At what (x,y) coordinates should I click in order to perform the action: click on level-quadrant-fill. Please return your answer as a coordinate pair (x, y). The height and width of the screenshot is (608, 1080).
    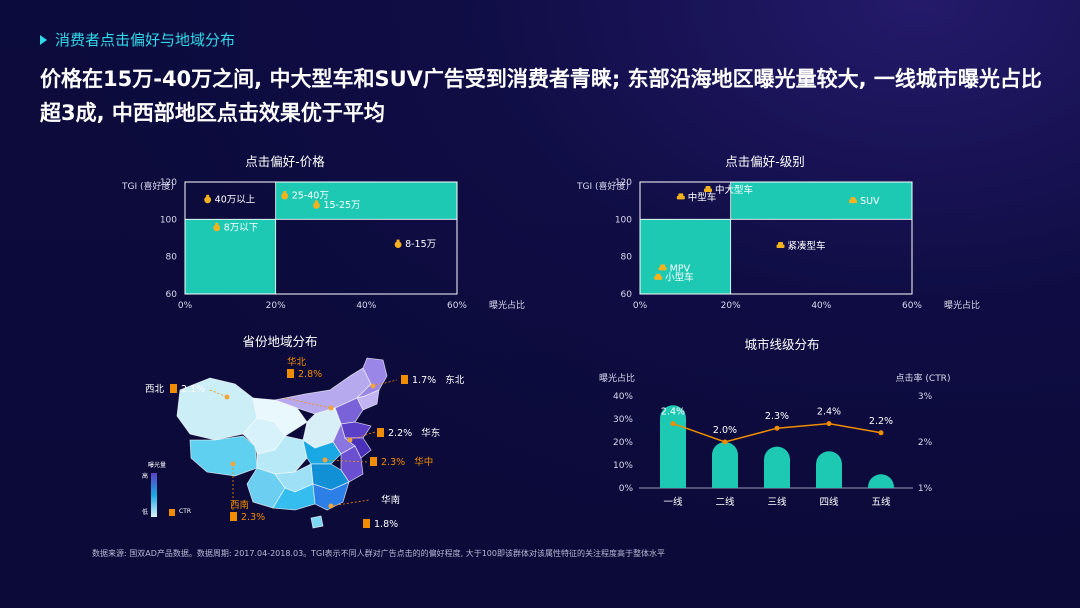
    Looking at the image, I should click on (821, 201).